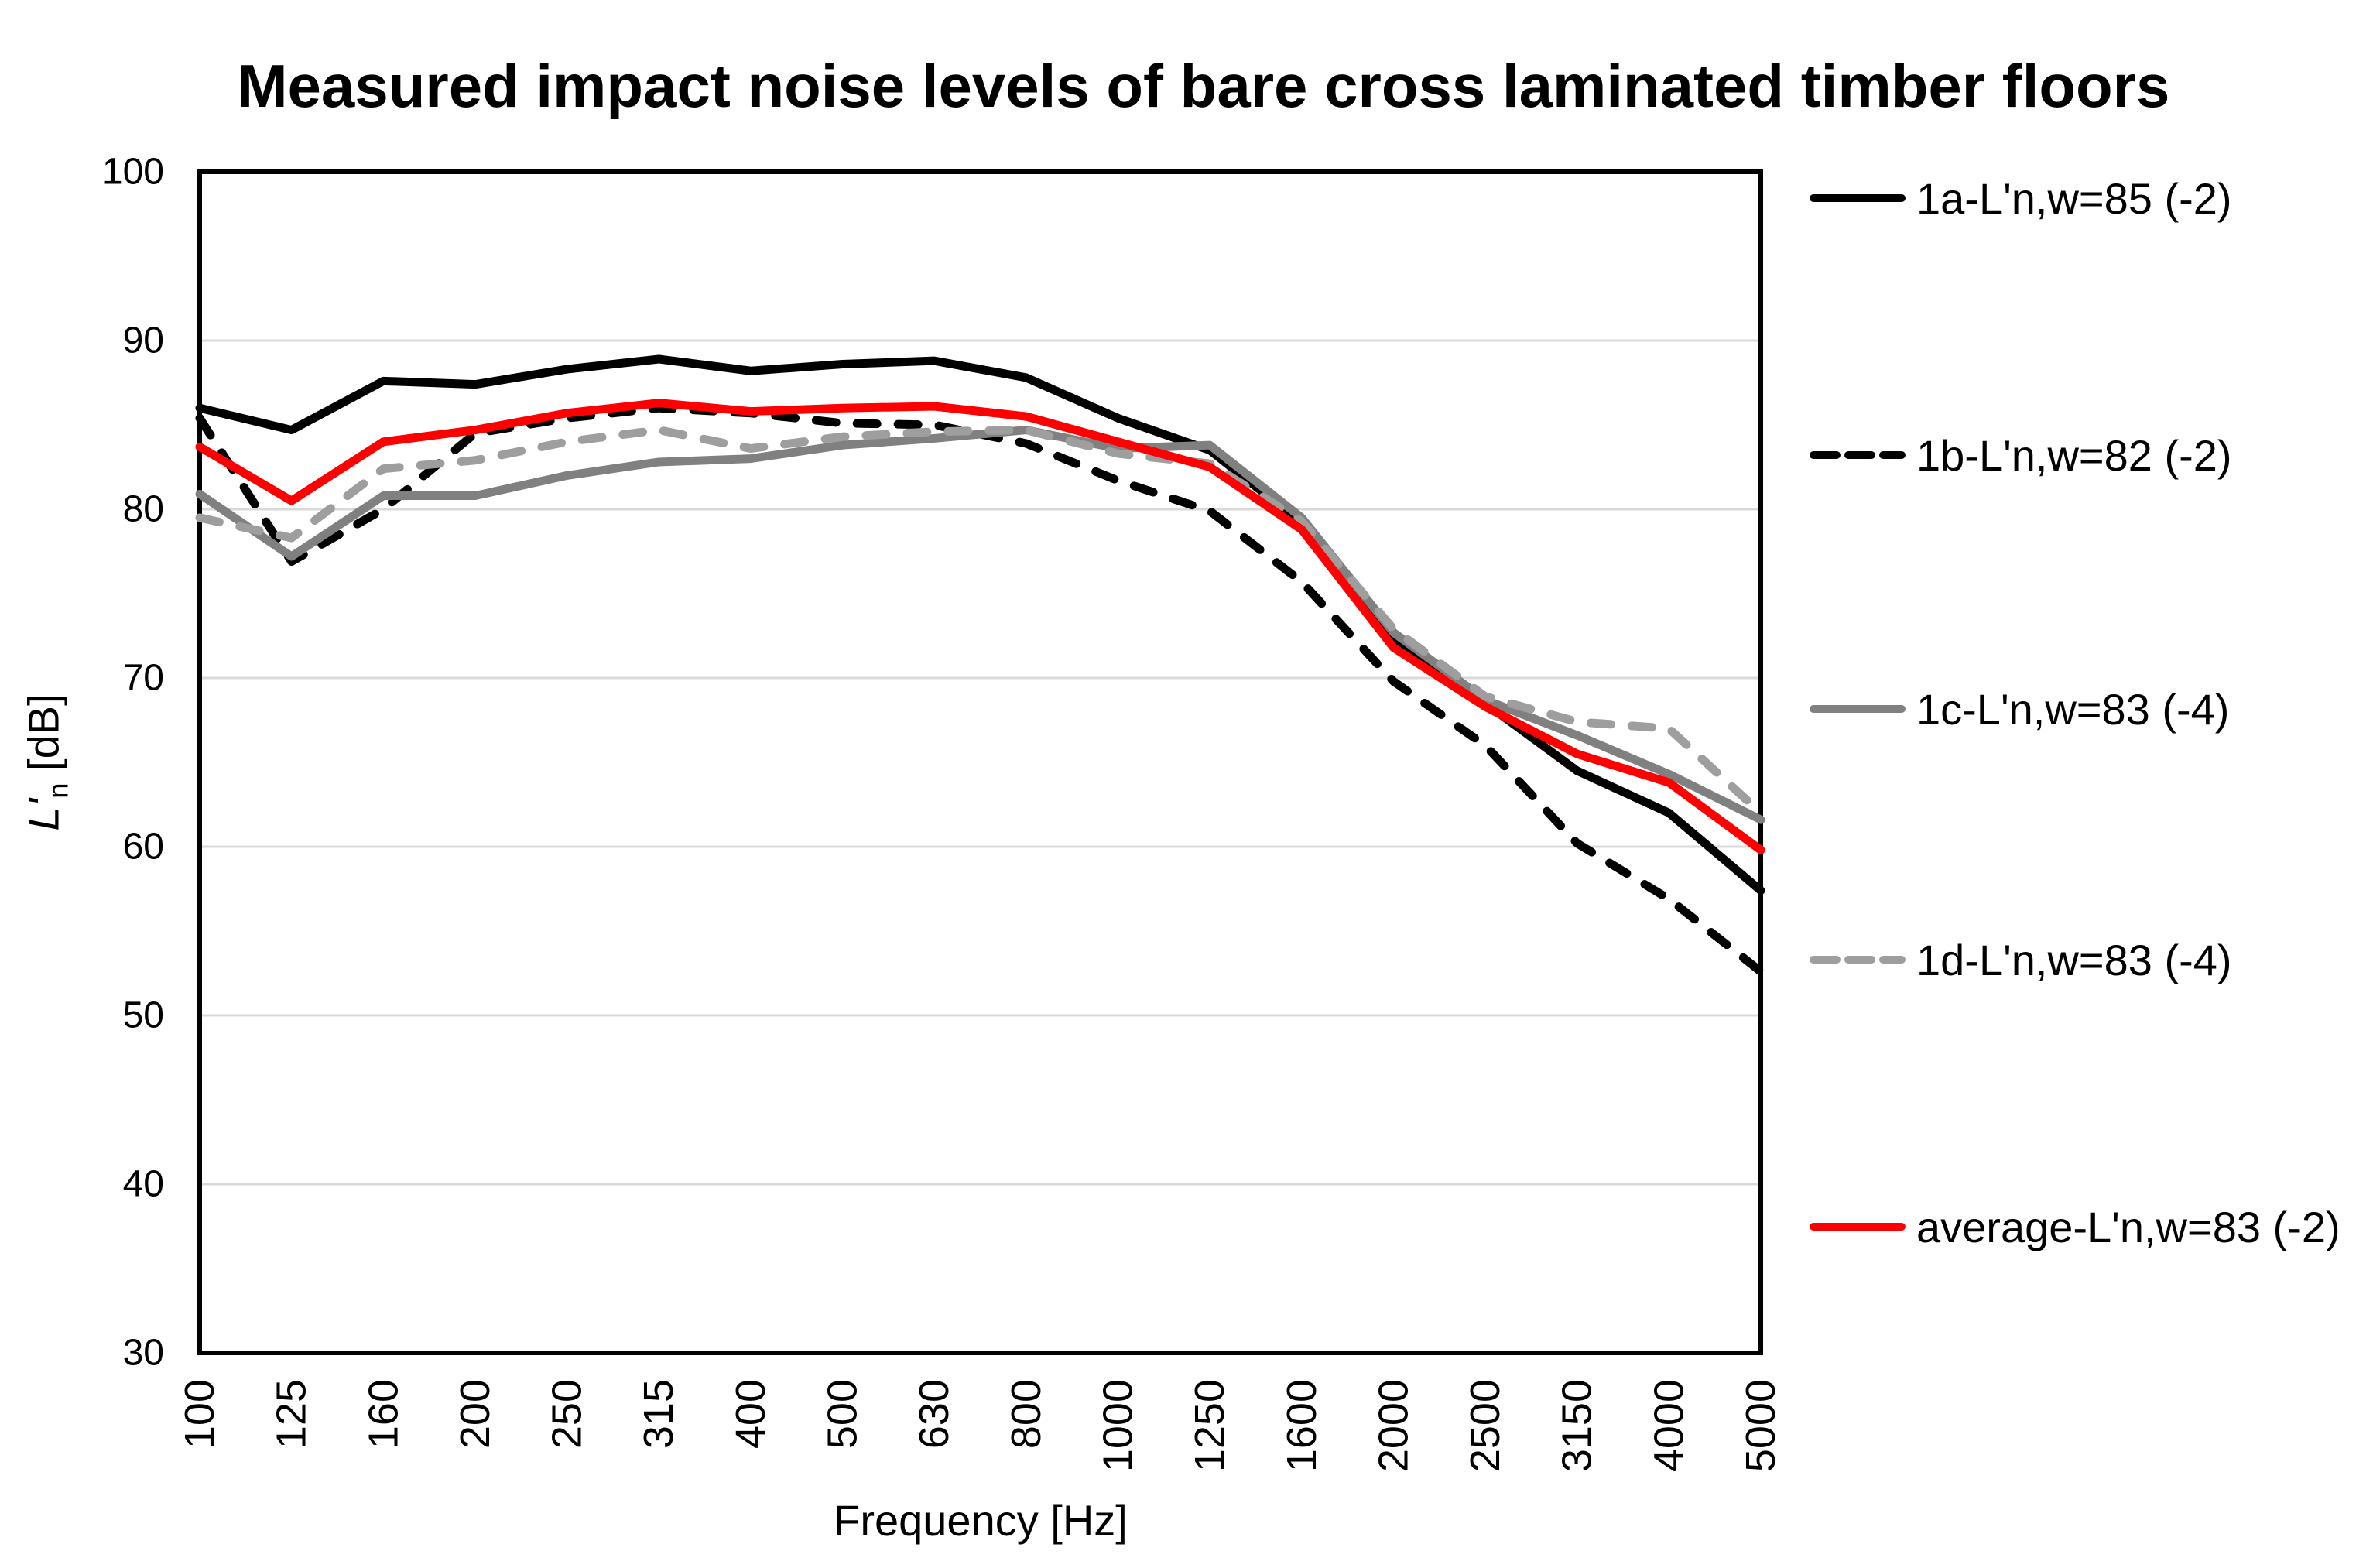  What do you see at coordinates (292, 1414) in the screenshot?
I see `x-tick-label: 125` at bounding box center [292, 1414].